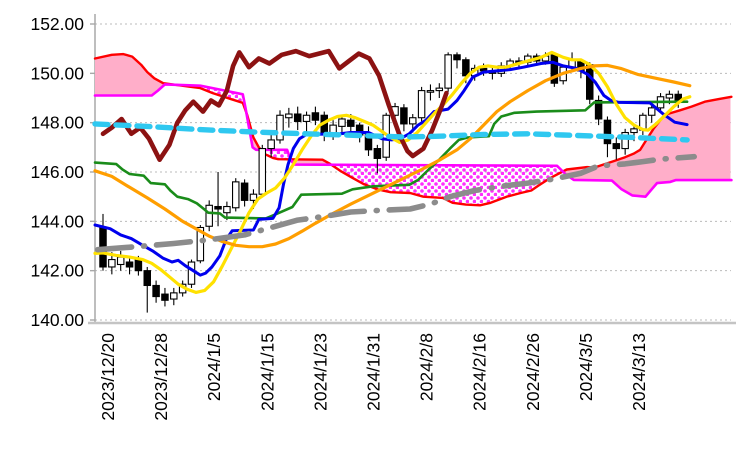 This screenshot has width=739, height=462. What do you see at coordinates (57, 24) in the screenshot?
I see `y-axis-label: 152.00` at bounding box center [57, 24].